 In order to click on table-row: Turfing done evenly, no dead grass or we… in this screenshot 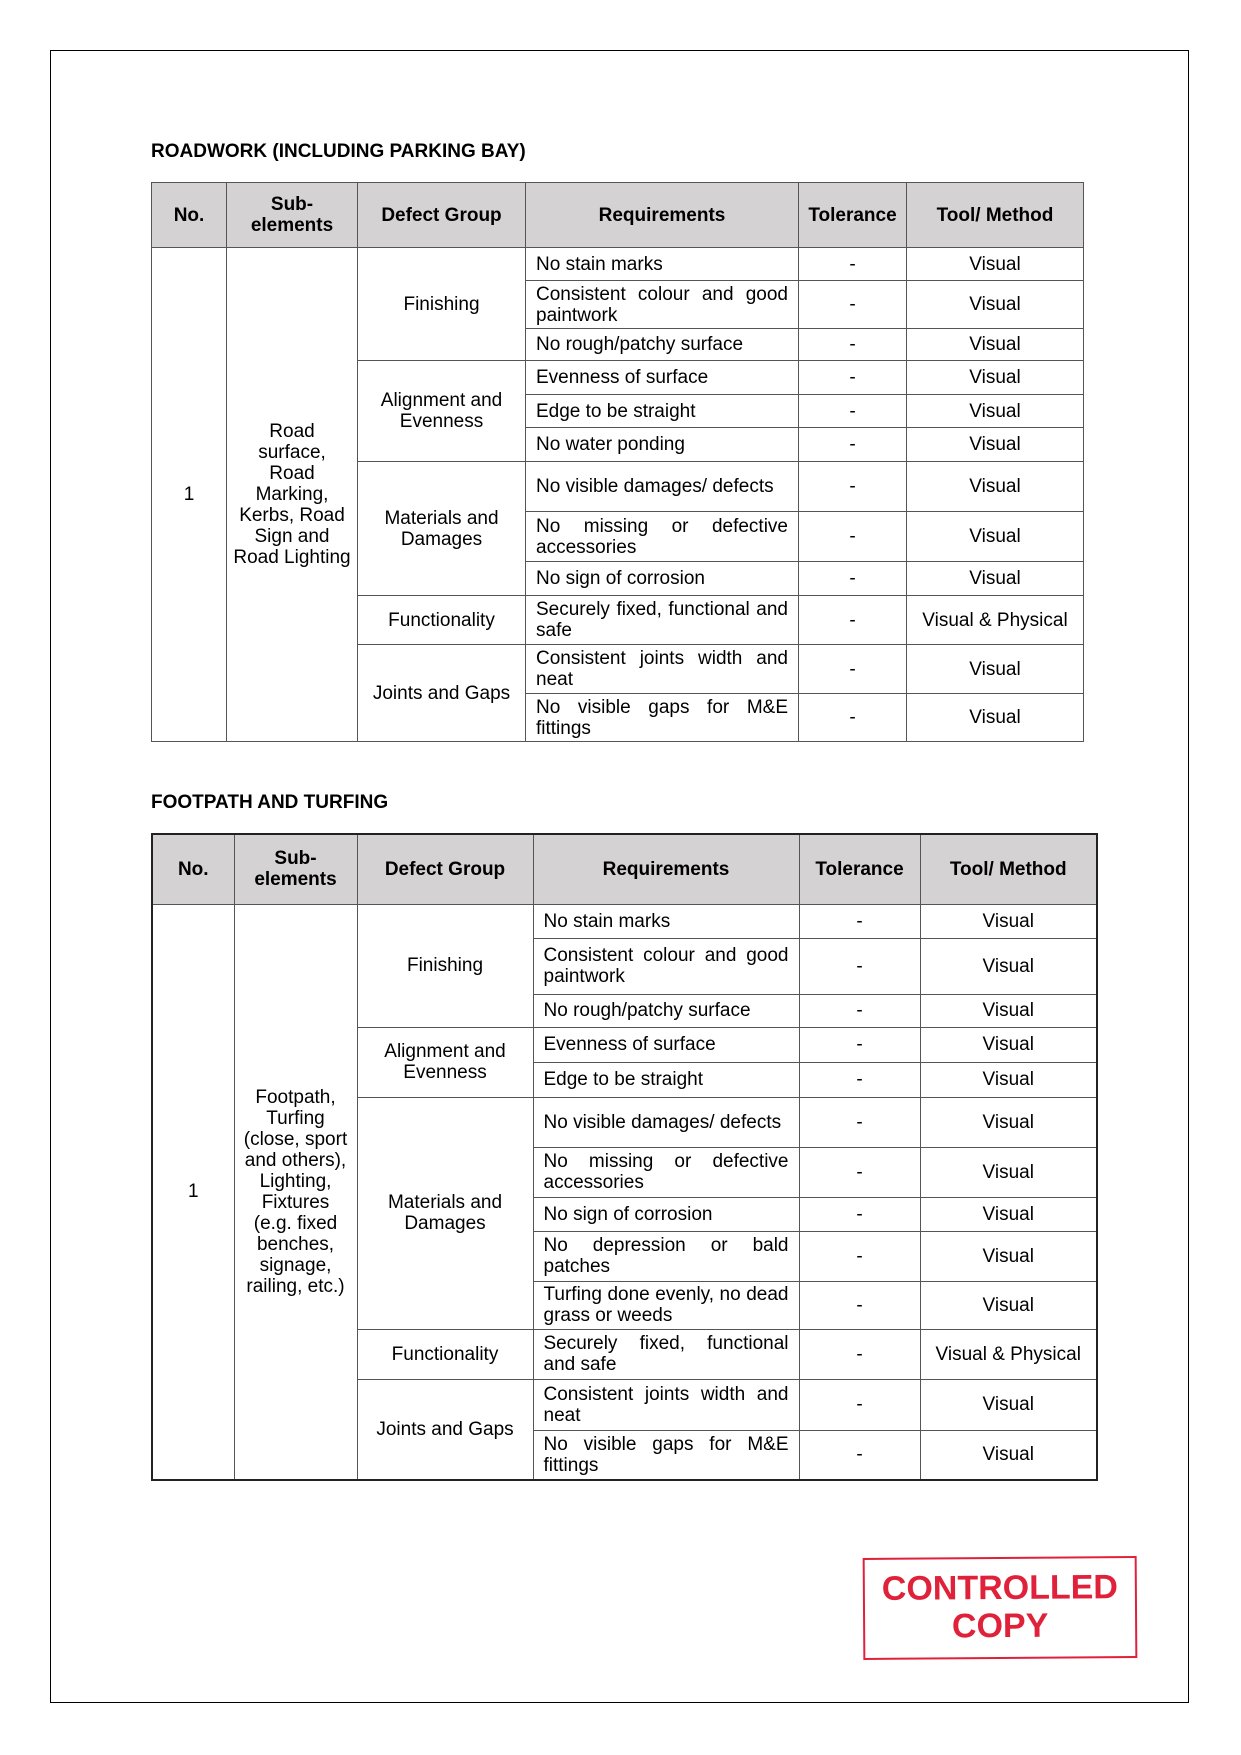, I will do `click(625, 1305)`.